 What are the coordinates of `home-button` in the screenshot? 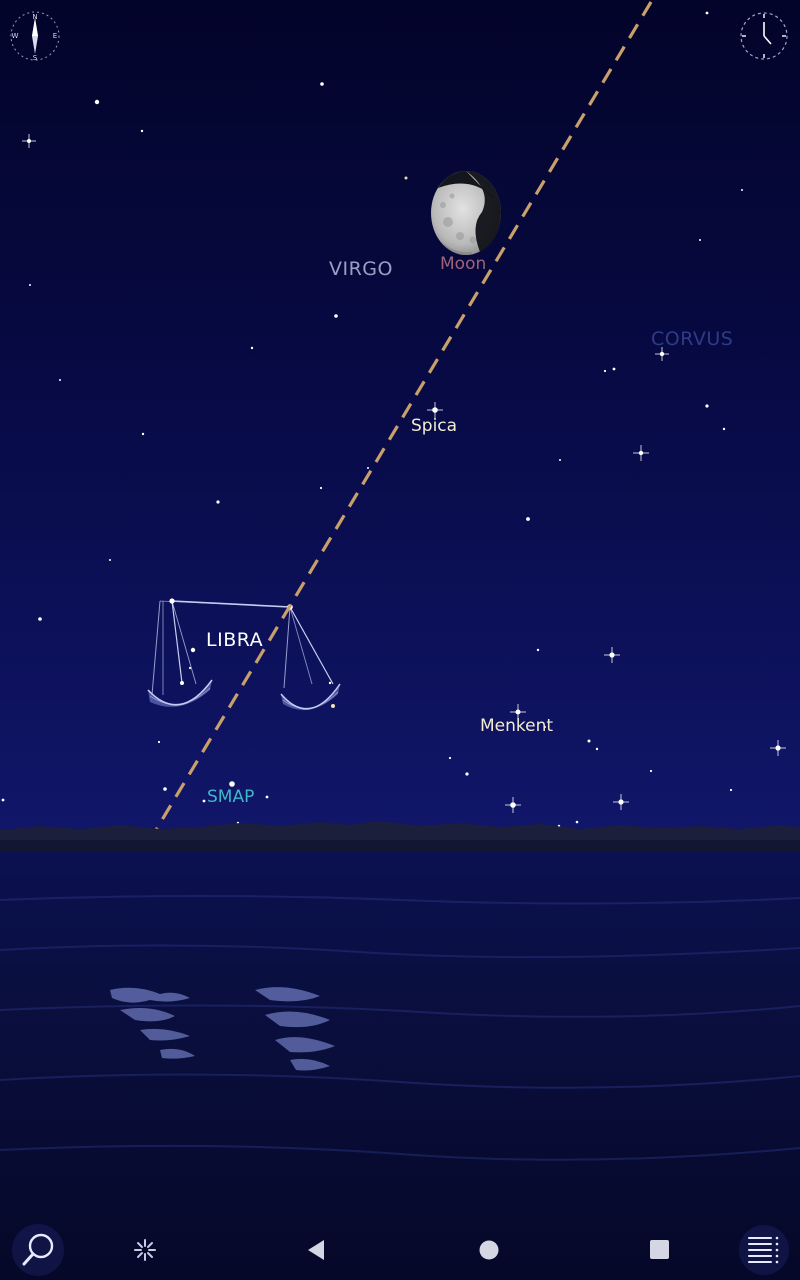 It's located at (485, 1250).